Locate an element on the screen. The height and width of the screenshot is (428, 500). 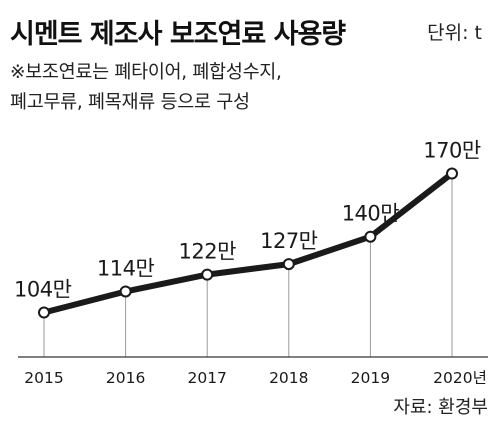
title-row: 시멘트 제조사 보조연료 사용량 단위: t is located at coordinates (250, 31).